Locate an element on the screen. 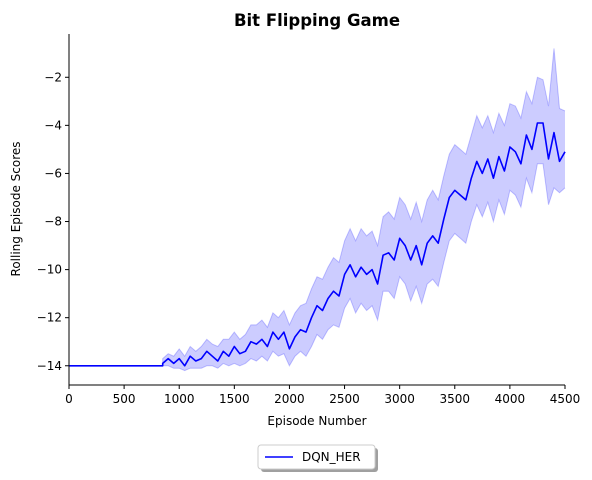 This screenshot has height=480, width=592. x-tick-label: 500 is located at coordinates (124, 399).